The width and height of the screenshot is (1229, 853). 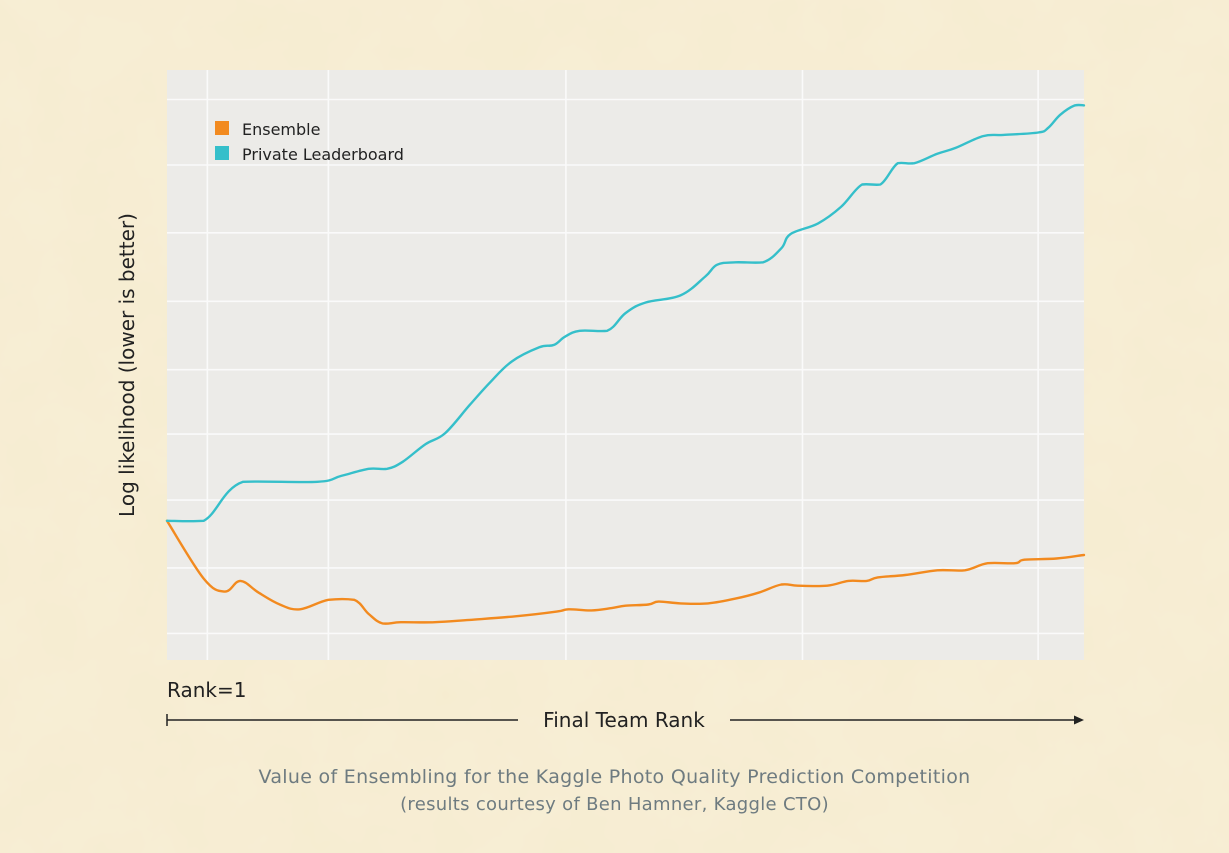 I want to click on legend-swatch-private-leaderboard, so click(x=222, y=153).